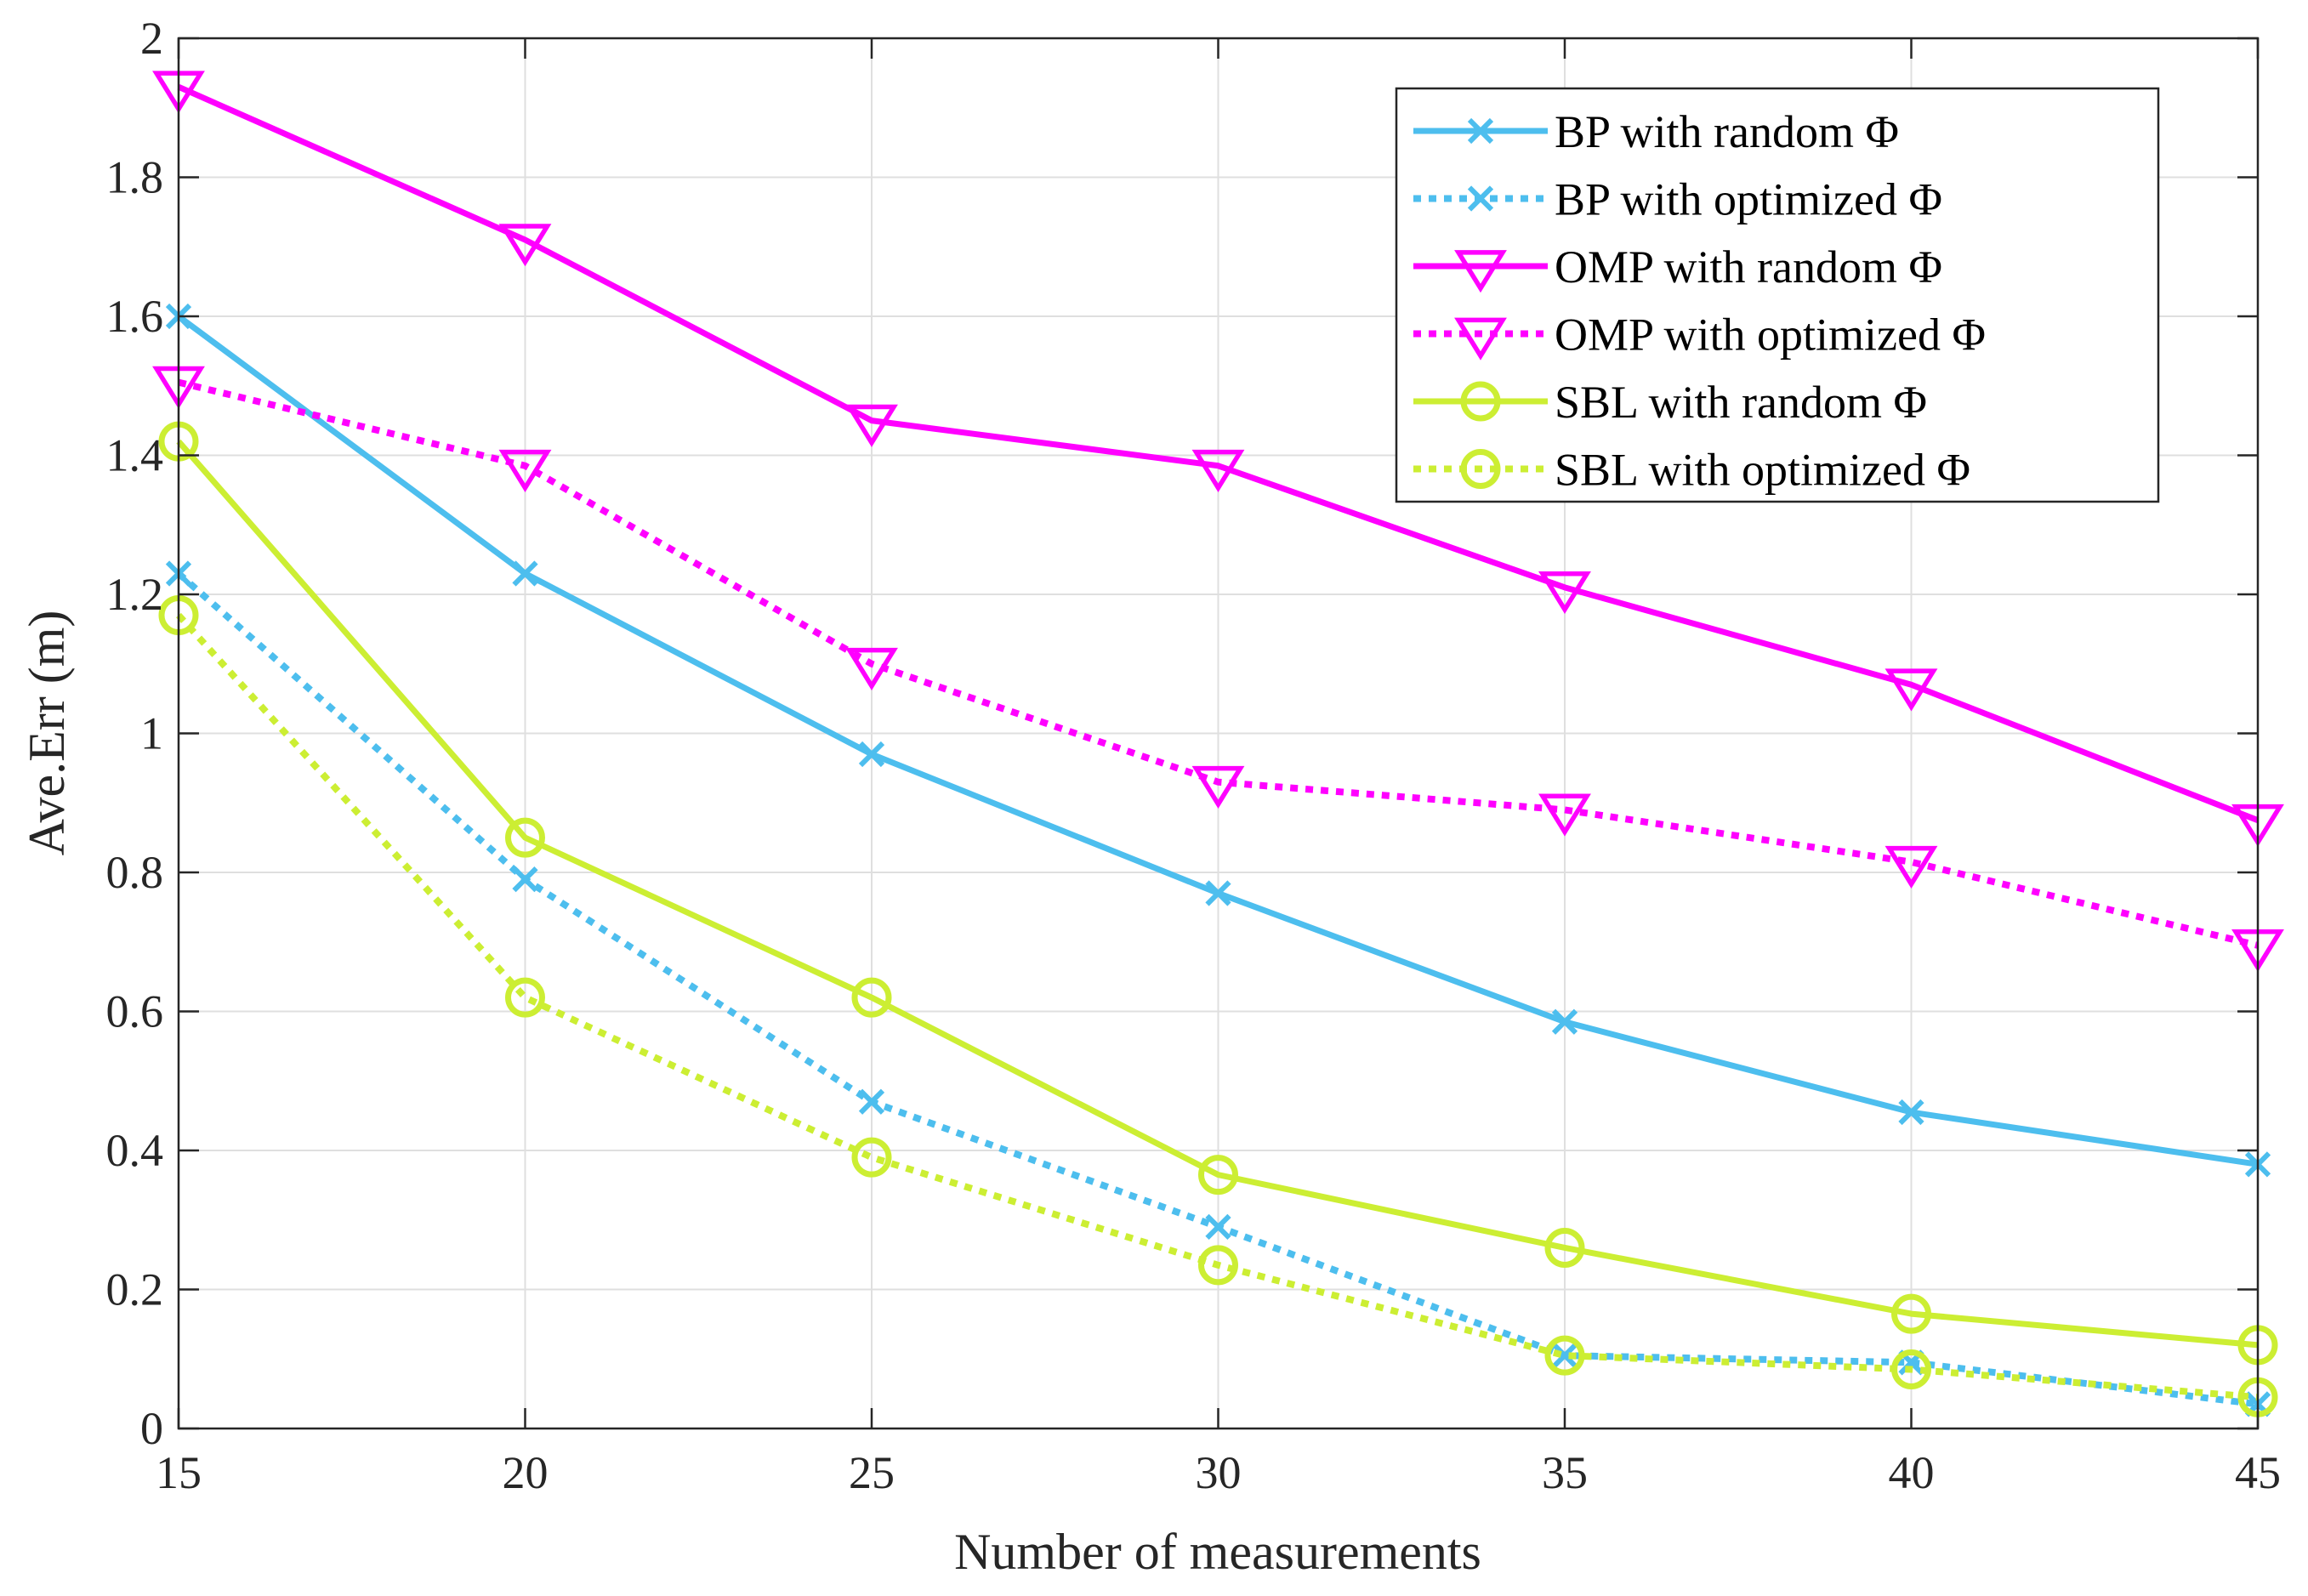  Describe the element at coordinates (1727, 132) in the screenshot. I see `legend-label: BP with random Φ` at that location.